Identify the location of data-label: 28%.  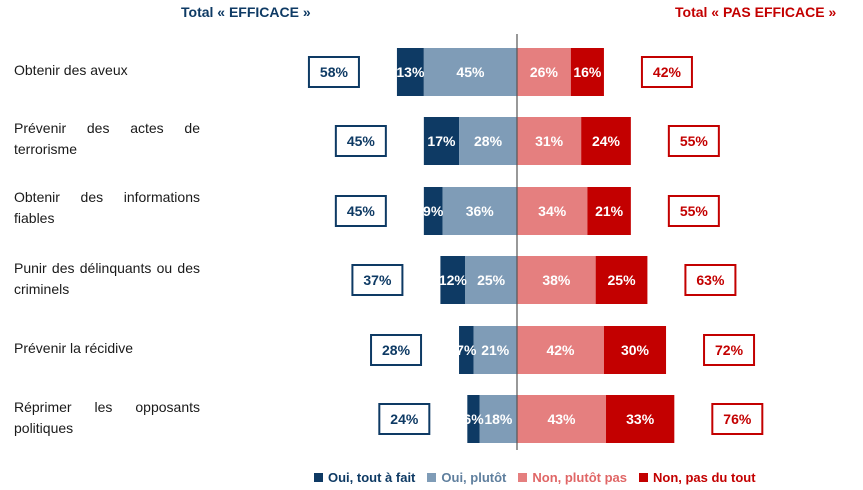
(488, 141).